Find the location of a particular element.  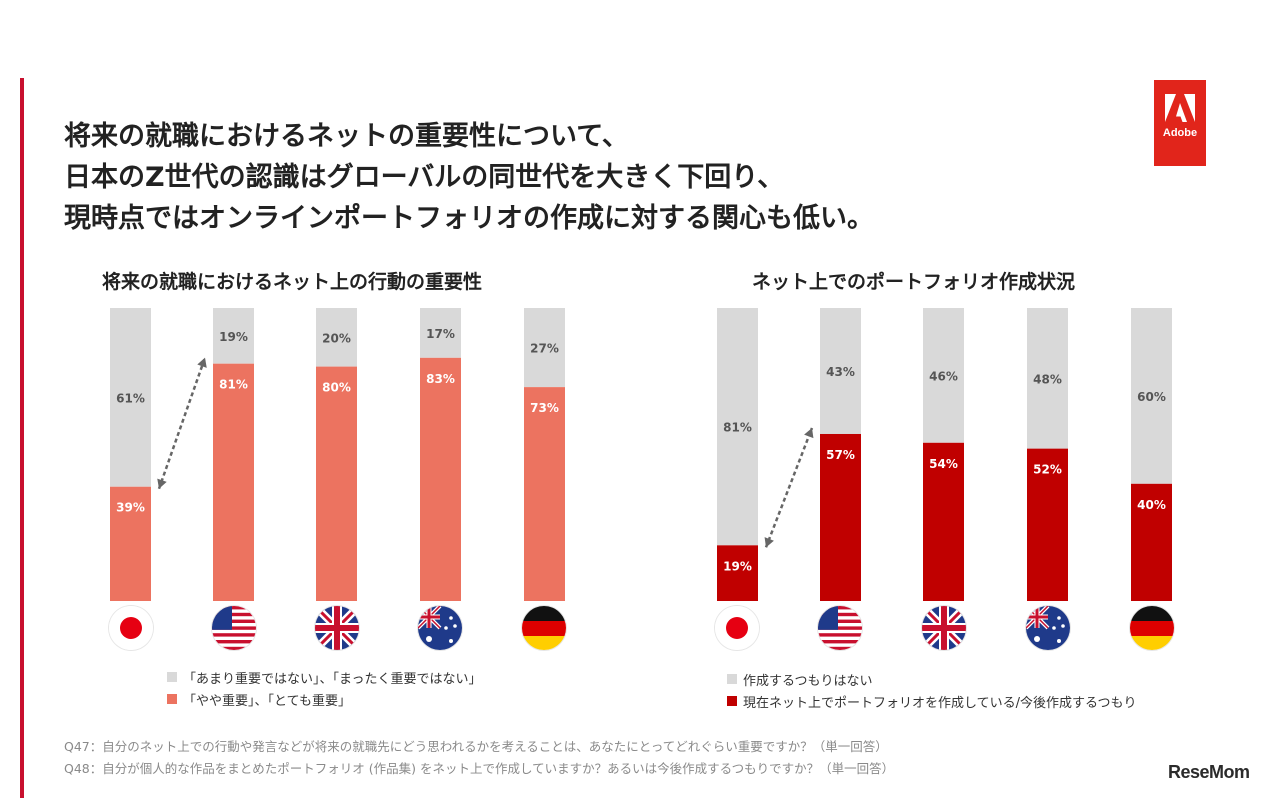

flag-usa-right is located at coordinates (840, 628).